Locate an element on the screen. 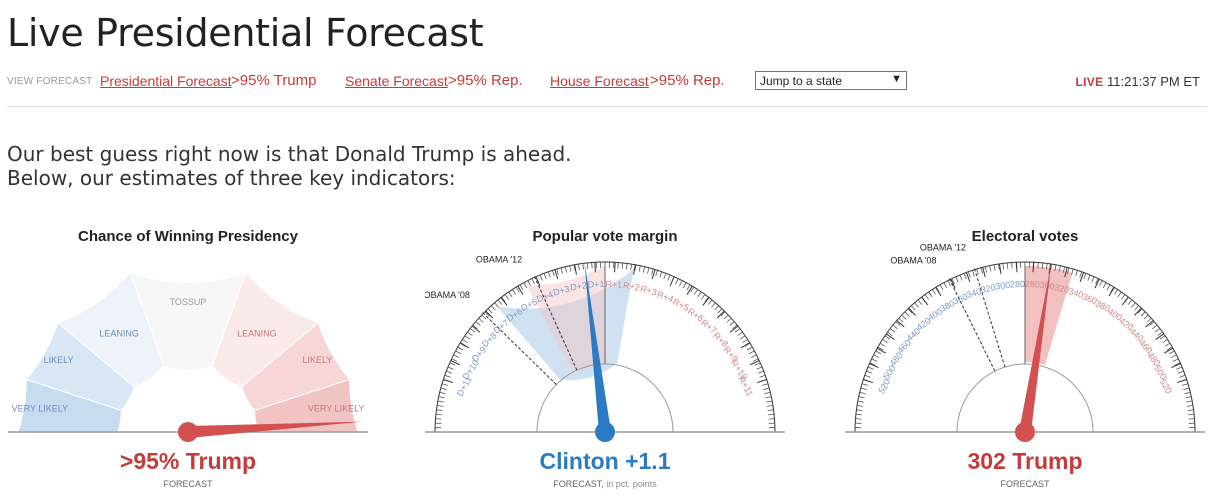 The image size is (1208, 499). tick-label: 300 is located at coordinates (1003, 286).